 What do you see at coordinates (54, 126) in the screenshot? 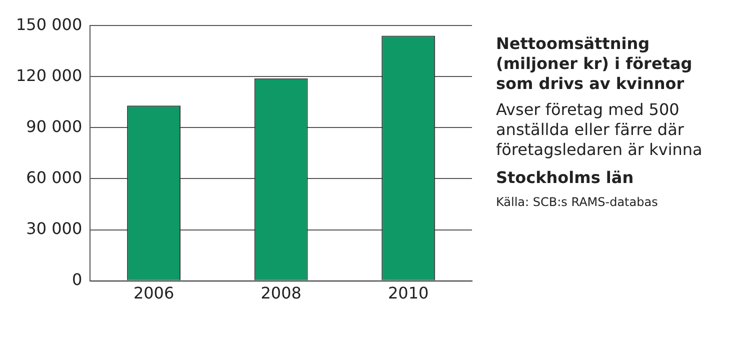
I see `y-tick-label: 90 000` at bounding box center [54, 126].